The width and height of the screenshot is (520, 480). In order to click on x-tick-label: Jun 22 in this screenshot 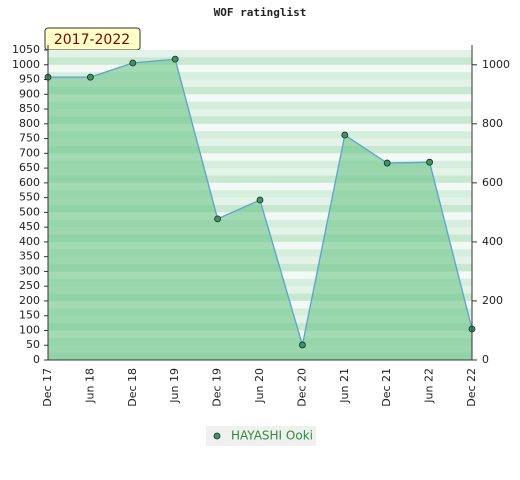, I will do `click(429, 386)`.